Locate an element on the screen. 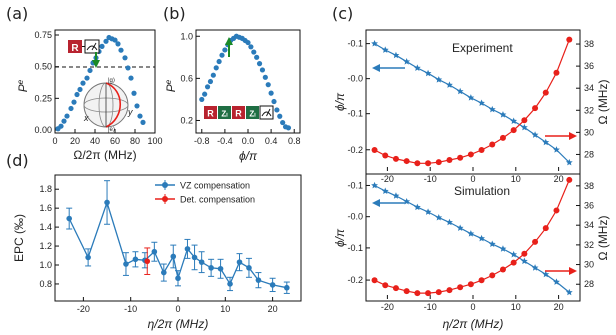 The width and height of the screenshot is (616, 335). panel-c-top-x-tick-label: -10 is located at coordinates (430, 179).